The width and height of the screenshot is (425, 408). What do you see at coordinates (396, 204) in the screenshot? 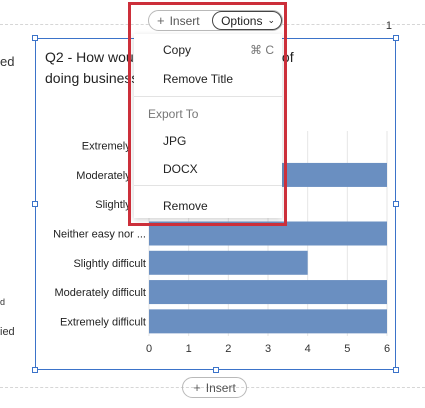
I see `resize-handle-e` at bounding box center [396, 204].